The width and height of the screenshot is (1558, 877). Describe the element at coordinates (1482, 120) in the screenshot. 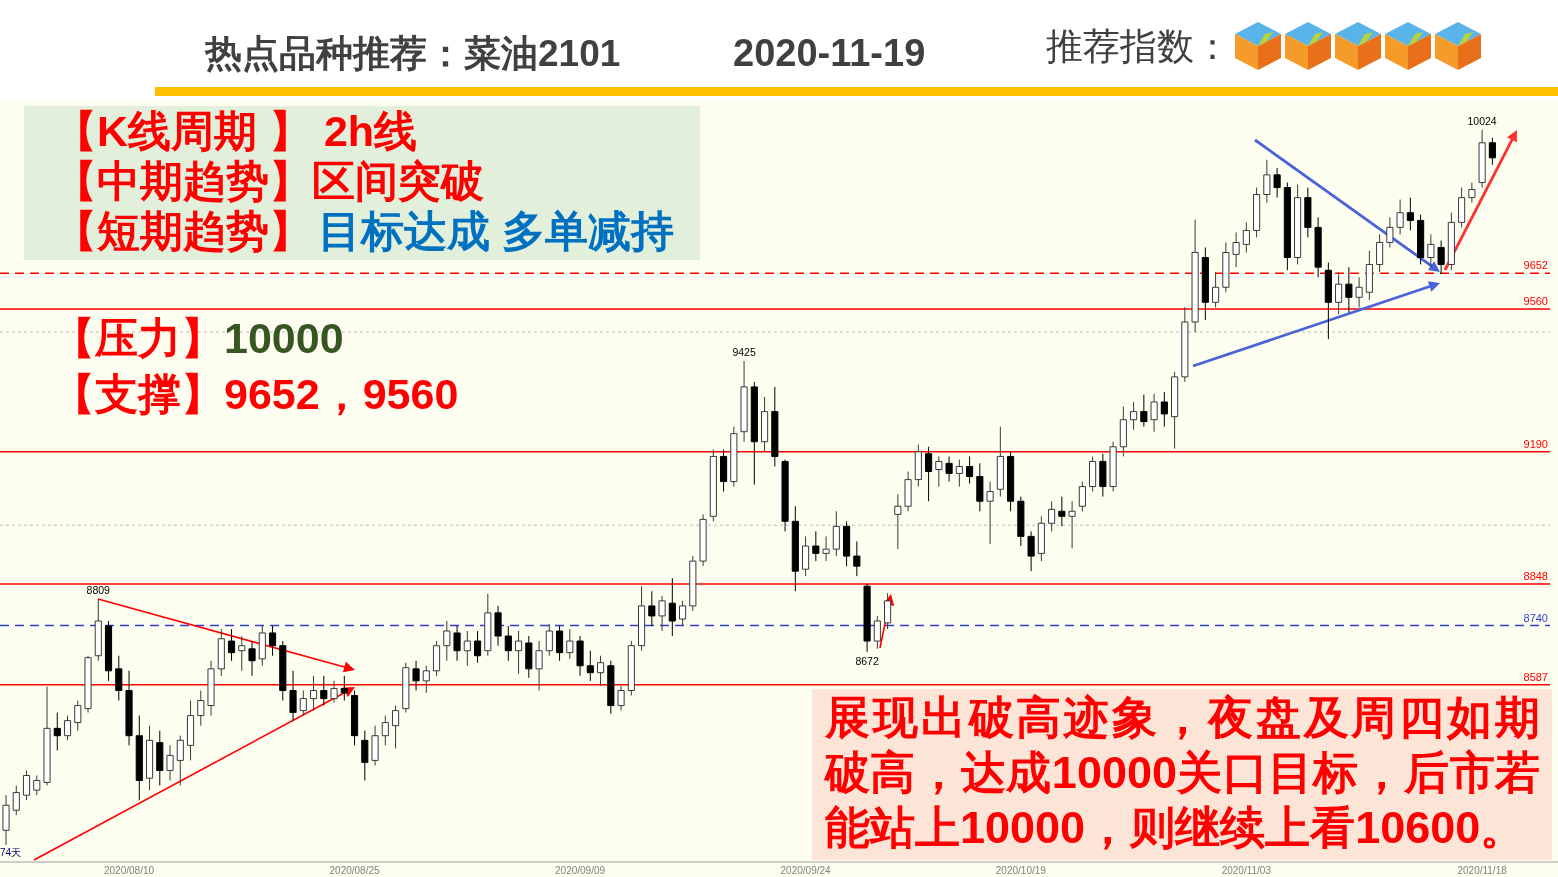

I see `annotation: 10024` at that location.